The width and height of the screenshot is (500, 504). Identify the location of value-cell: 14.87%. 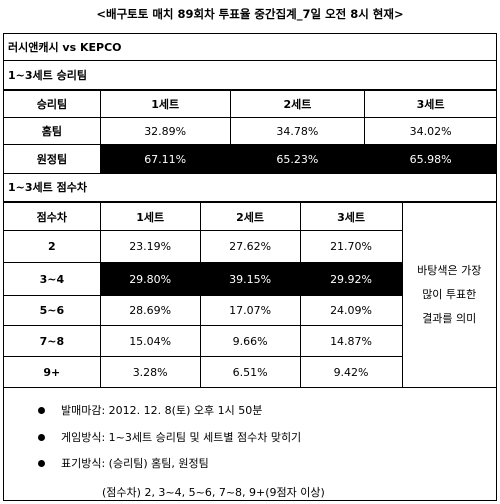
(351, 341).